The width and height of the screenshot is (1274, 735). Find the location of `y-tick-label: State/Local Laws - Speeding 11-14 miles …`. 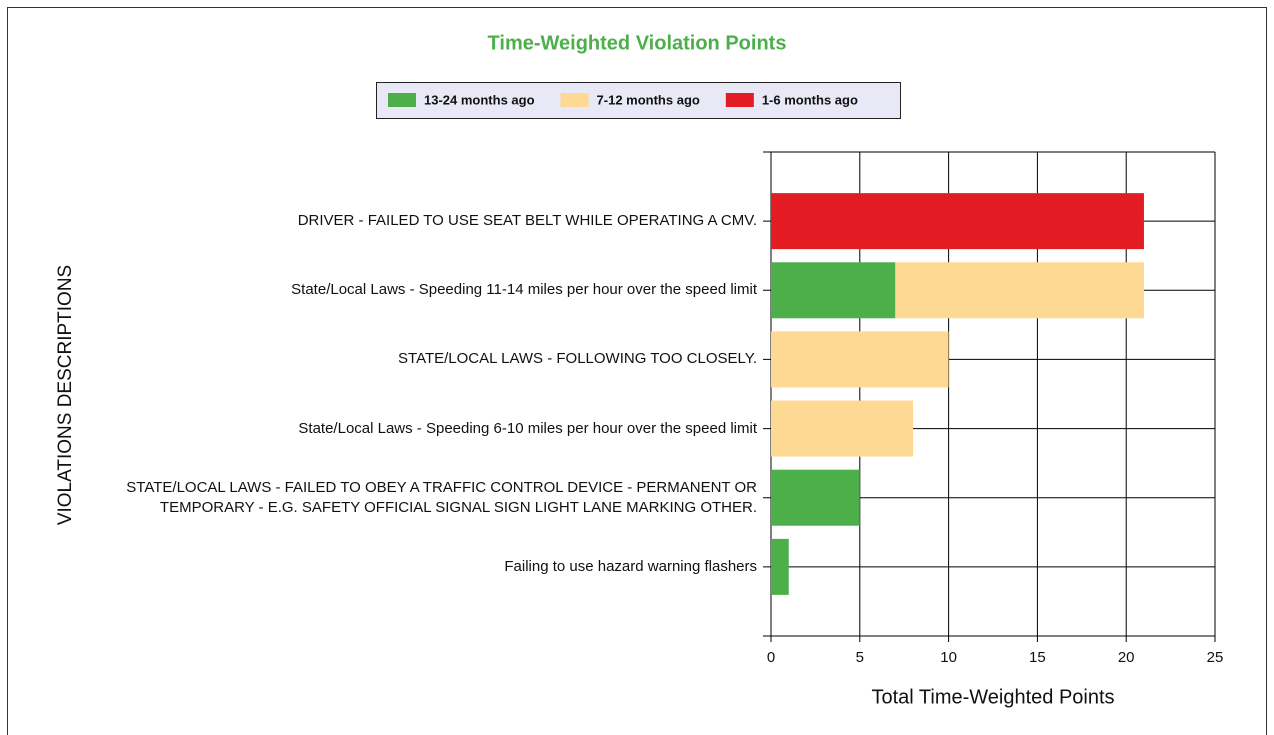

y-tick-label: State/Local Laws - Speeding 11-14 miles … is located at coordinates (524, 290).